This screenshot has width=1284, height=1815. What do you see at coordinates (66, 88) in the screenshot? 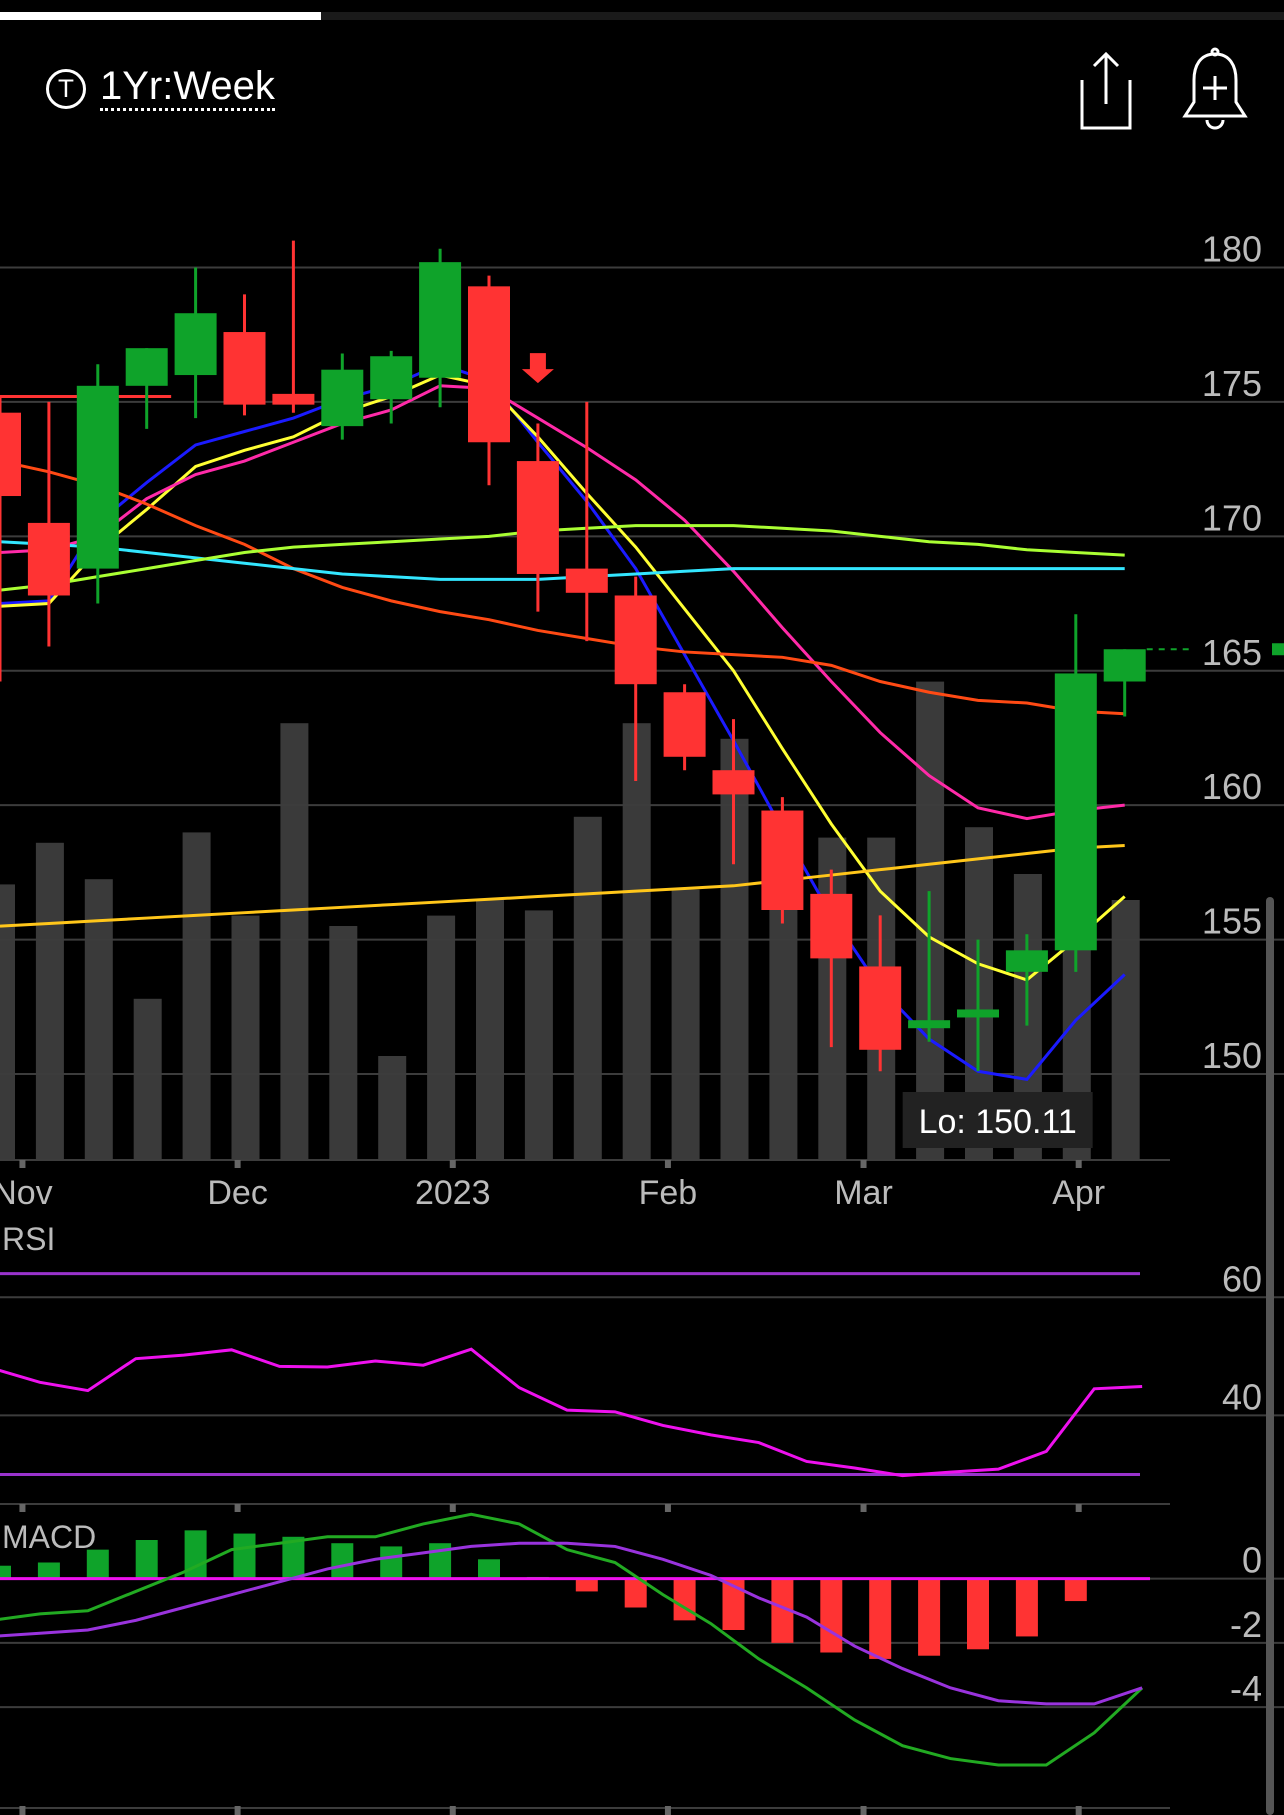
I see `ticker-t-icon: T` at bounding box center [66, 88].